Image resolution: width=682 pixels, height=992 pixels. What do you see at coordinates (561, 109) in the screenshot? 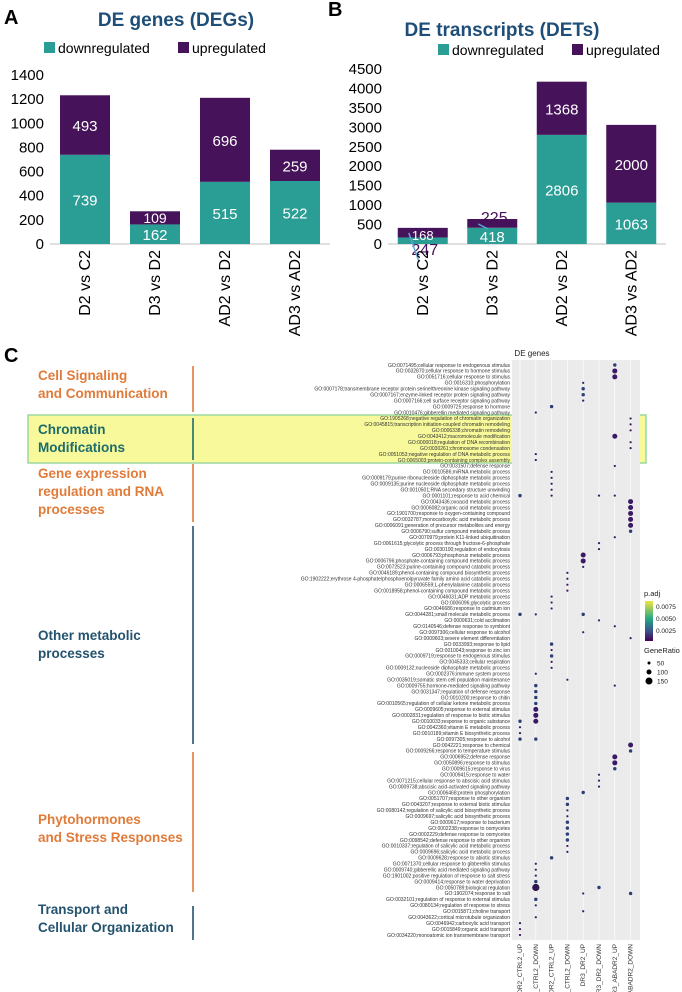
I see `data-label-upregulated: 1368` at bounding box center [561, 109].